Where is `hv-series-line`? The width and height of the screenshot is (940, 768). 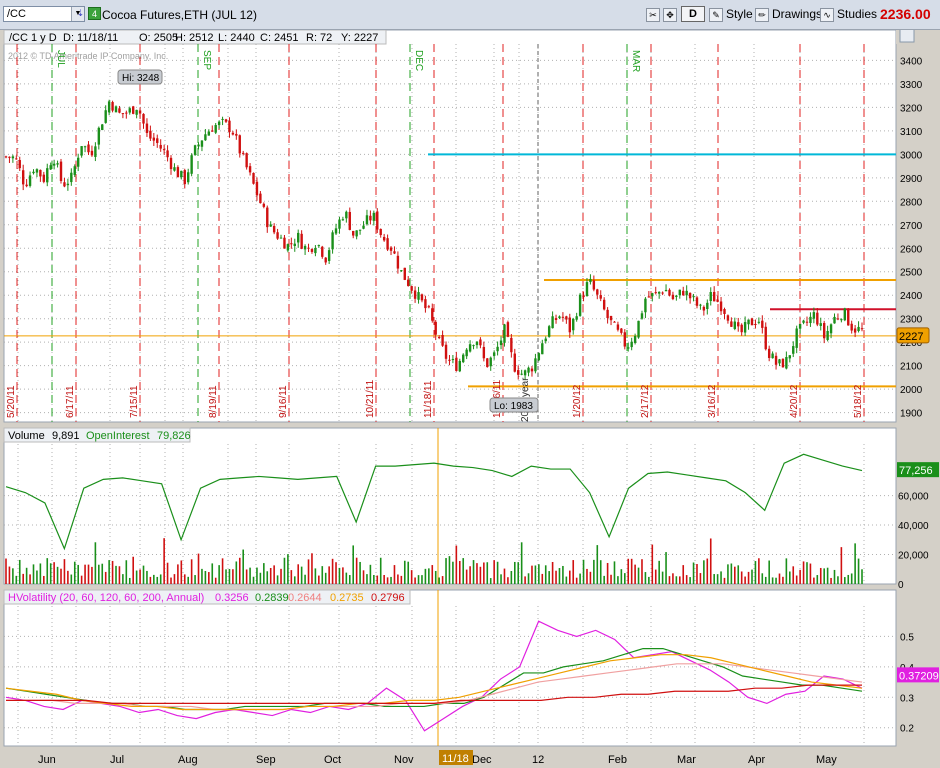
hv-series-line is located at coordinates (434, 676).